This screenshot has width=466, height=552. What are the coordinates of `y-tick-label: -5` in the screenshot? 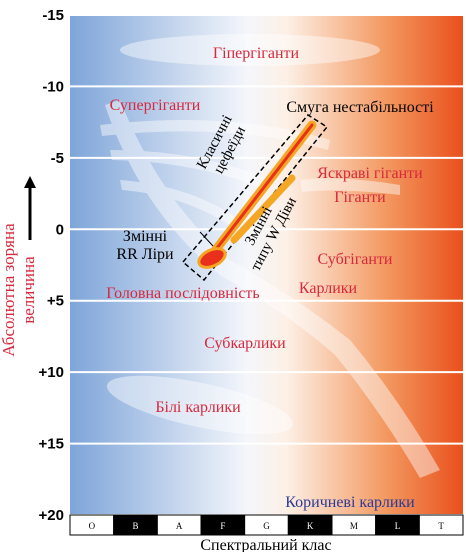 It's located at (57, 158).